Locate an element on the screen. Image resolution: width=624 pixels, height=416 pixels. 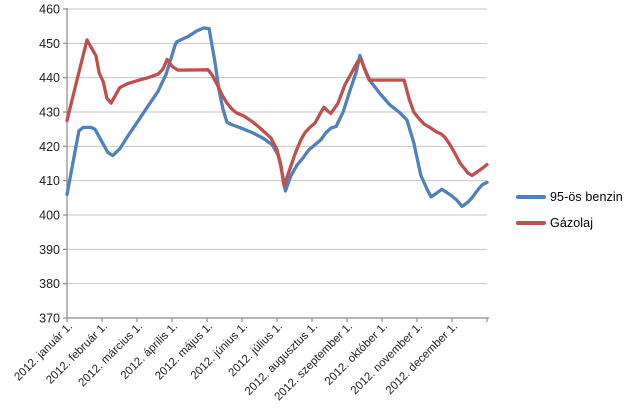
y-axis-label: 450 is located at coordinates (49, 44).